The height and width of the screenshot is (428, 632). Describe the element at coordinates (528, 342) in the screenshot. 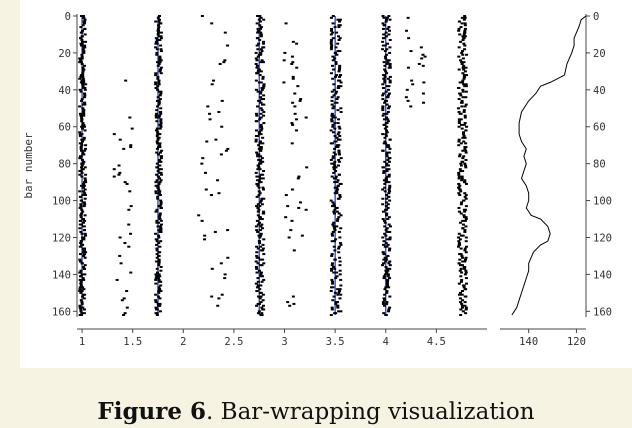

I see `side-x-tick-label: 140` at that location.